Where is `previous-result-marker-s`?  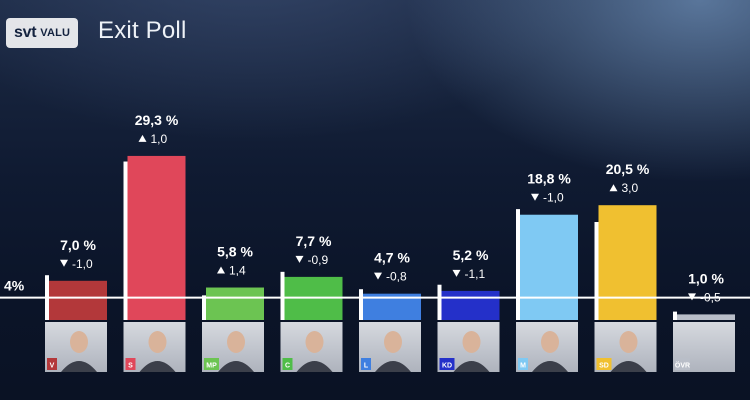 previous-result-marker-s is located at coordinates (125, 240).